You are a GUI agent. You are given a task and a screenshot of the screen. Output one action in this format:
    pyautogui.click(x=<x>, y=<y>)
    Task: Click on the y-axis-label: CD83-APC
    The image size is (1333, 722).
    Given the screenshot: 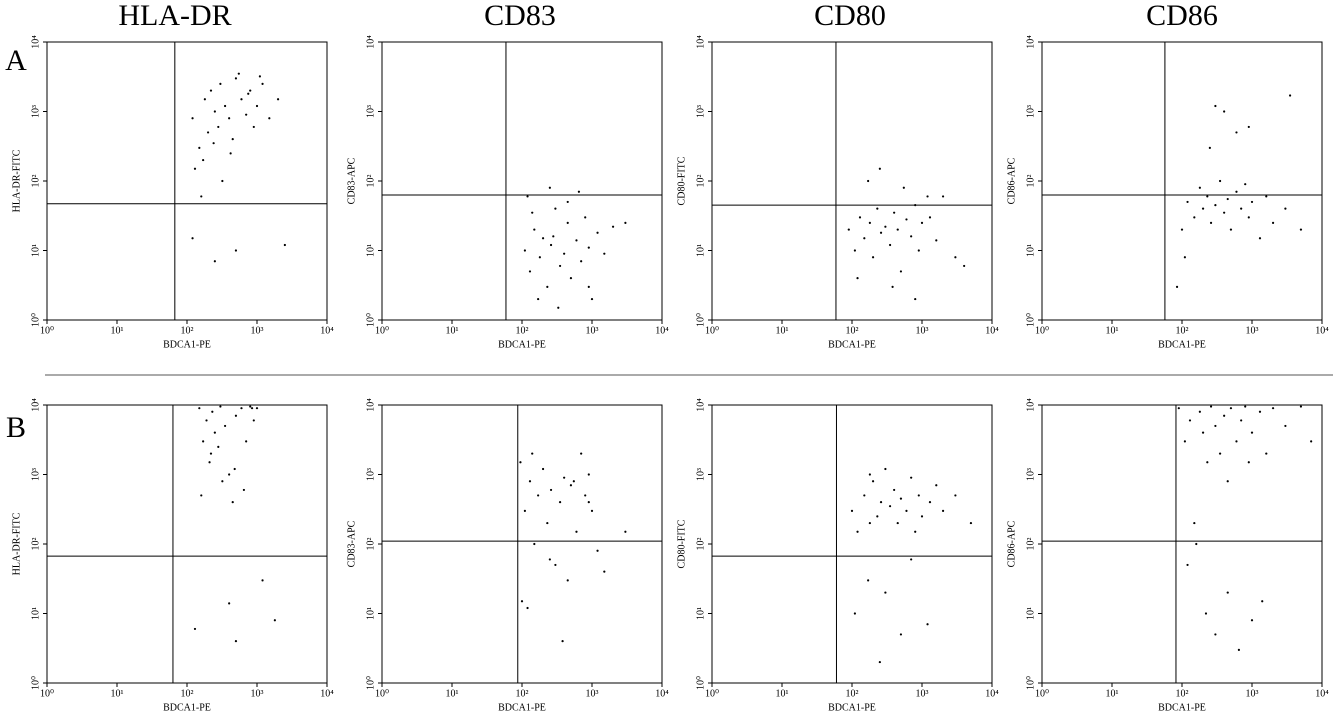 What is the action you would take?
    pyautogui.click(x=351, y=543)
    